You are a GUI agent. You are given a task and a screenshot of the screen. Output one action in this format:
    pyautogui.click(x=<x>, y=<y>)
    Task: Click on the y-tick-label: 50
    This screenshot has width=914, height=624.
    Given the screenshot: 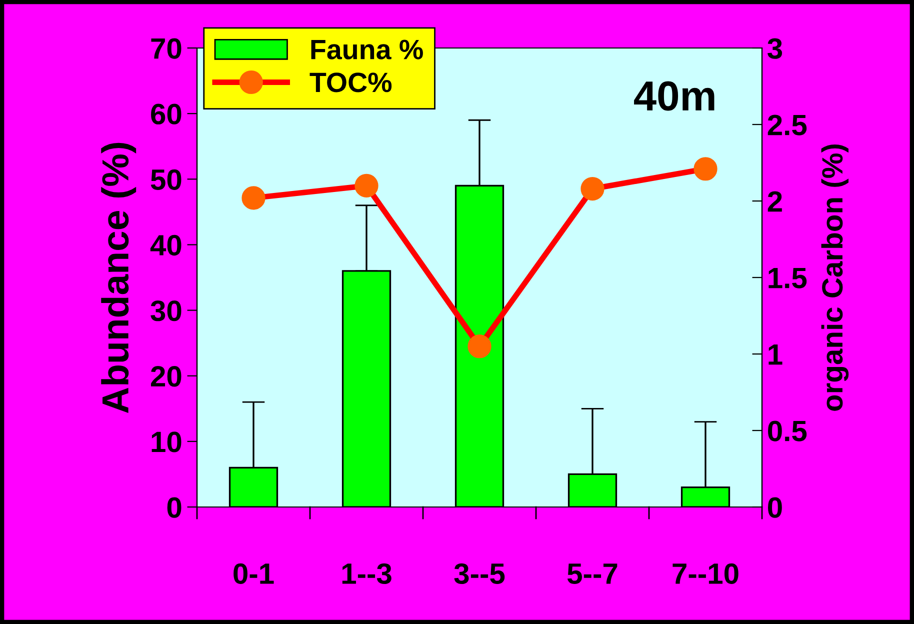 What is the action you would take?
    pyautogui.click(x=166, y=179)
    